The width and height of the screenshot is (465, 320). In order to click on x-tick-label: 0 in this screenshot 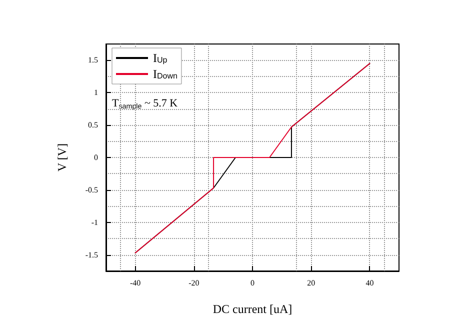, I will do `click(252, 283)`.